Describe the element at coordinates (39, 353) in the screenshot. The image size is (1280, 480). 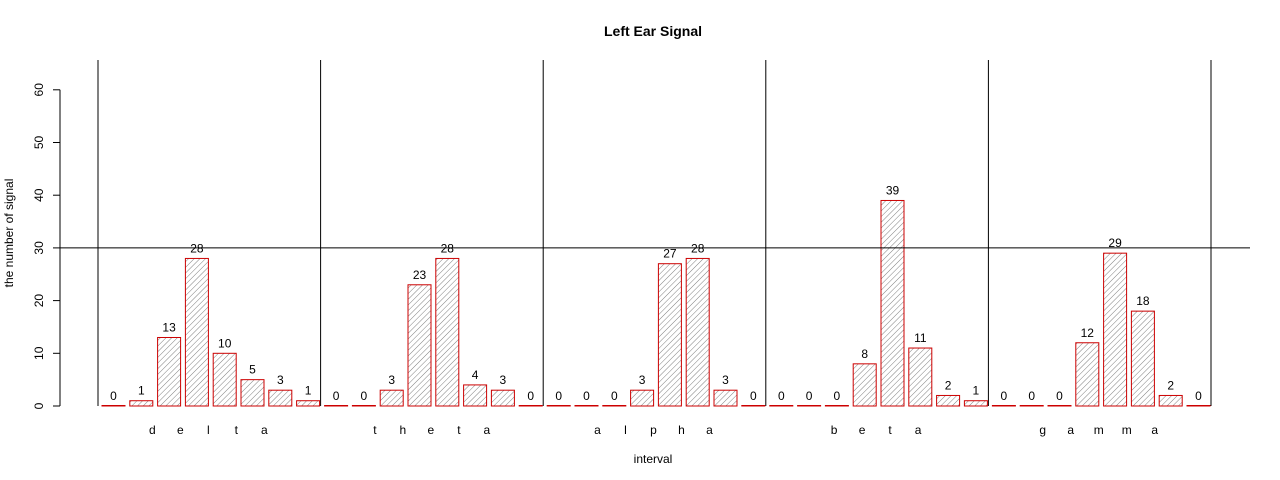
I see `y-tick-label: 10` at that location.